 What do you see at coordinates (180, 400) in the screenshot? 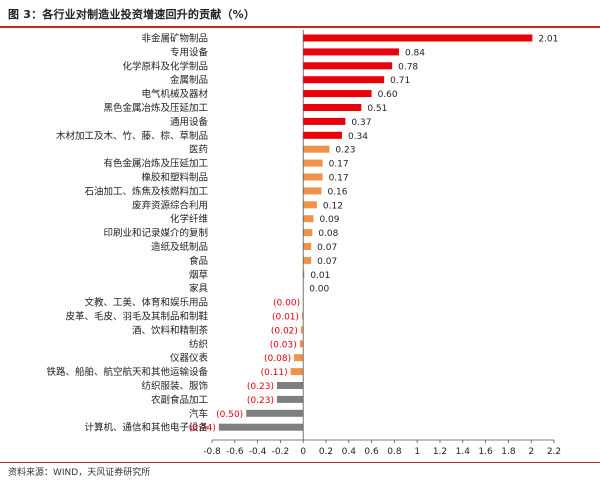
I see `category-label: 农副食品加工` at bounding box center [180, 400].